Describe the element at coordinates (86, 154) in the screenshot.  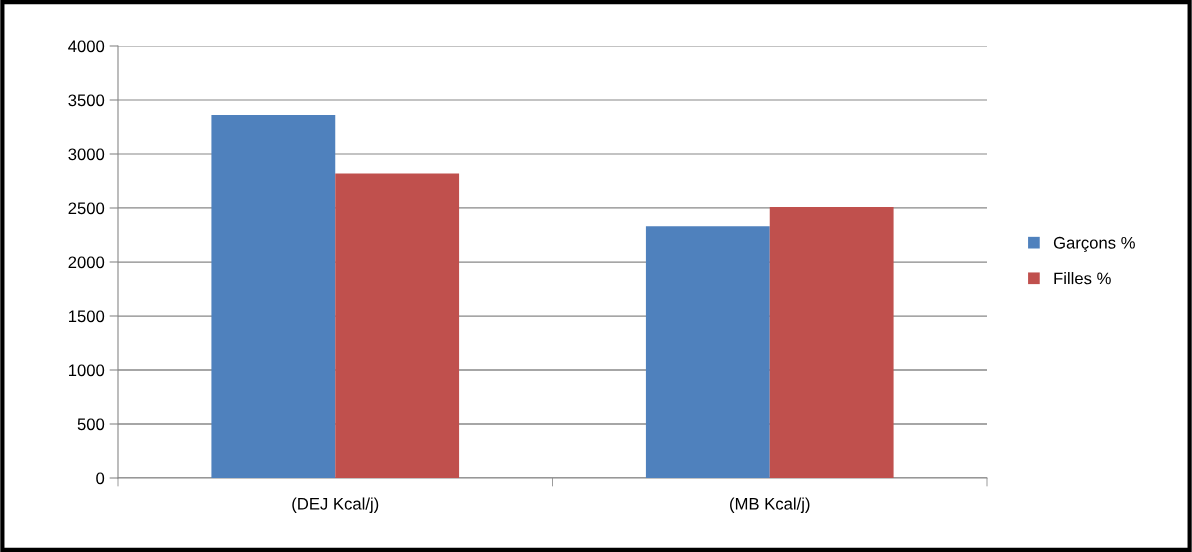
I see `y-tick-label: 3000` at that location.